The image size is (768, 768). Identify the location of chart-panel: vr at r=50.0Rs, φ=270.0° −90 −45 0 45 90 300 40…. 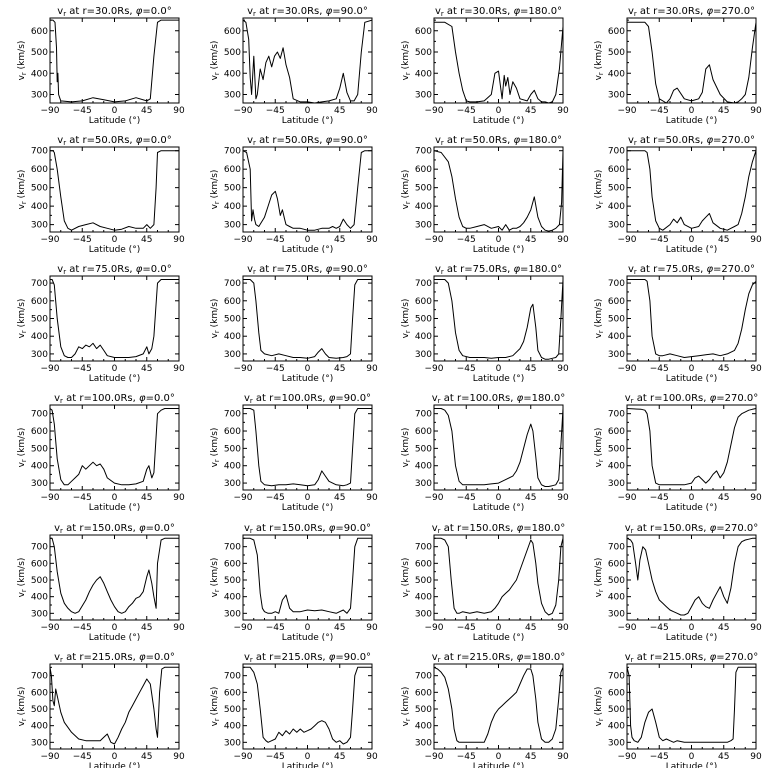
(678, 195).